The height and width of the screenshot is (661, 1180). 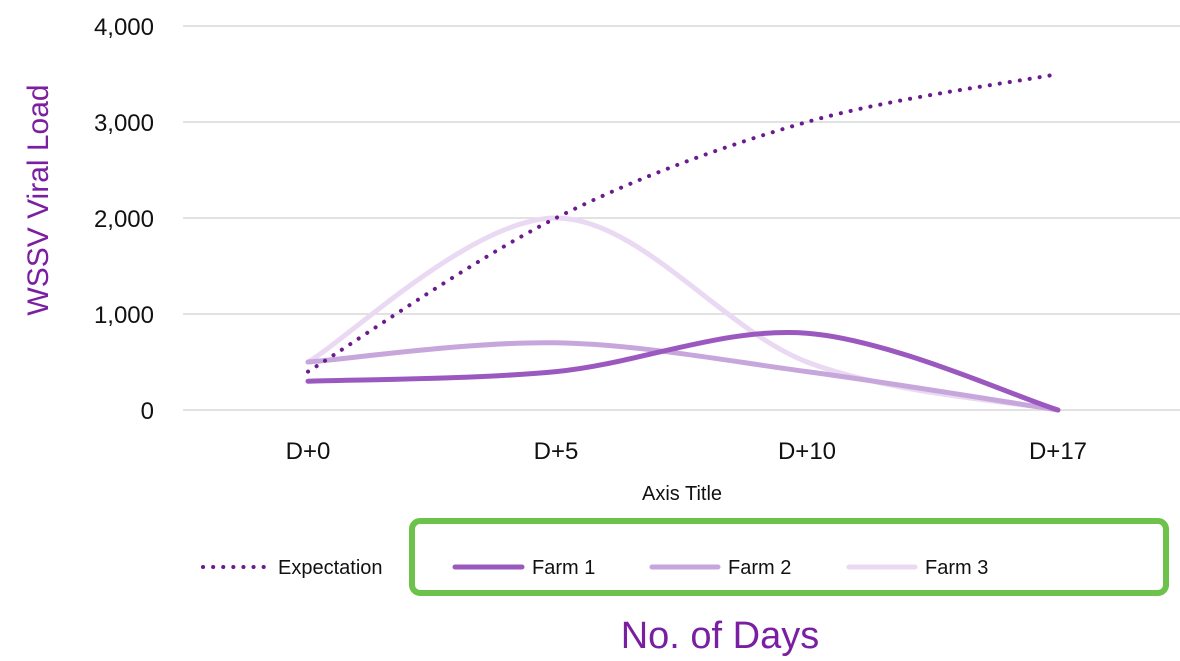 I want to click on x-axis-ticks: D+0 D+5 D+10 D+17, so click(x=686, y=451).